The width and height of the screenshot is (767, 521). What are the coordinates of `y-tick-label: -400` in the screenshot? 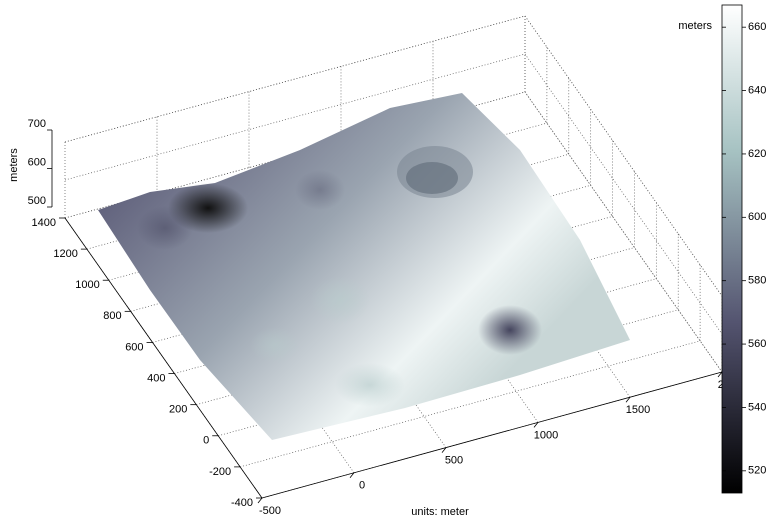 It's located at (242, 503).